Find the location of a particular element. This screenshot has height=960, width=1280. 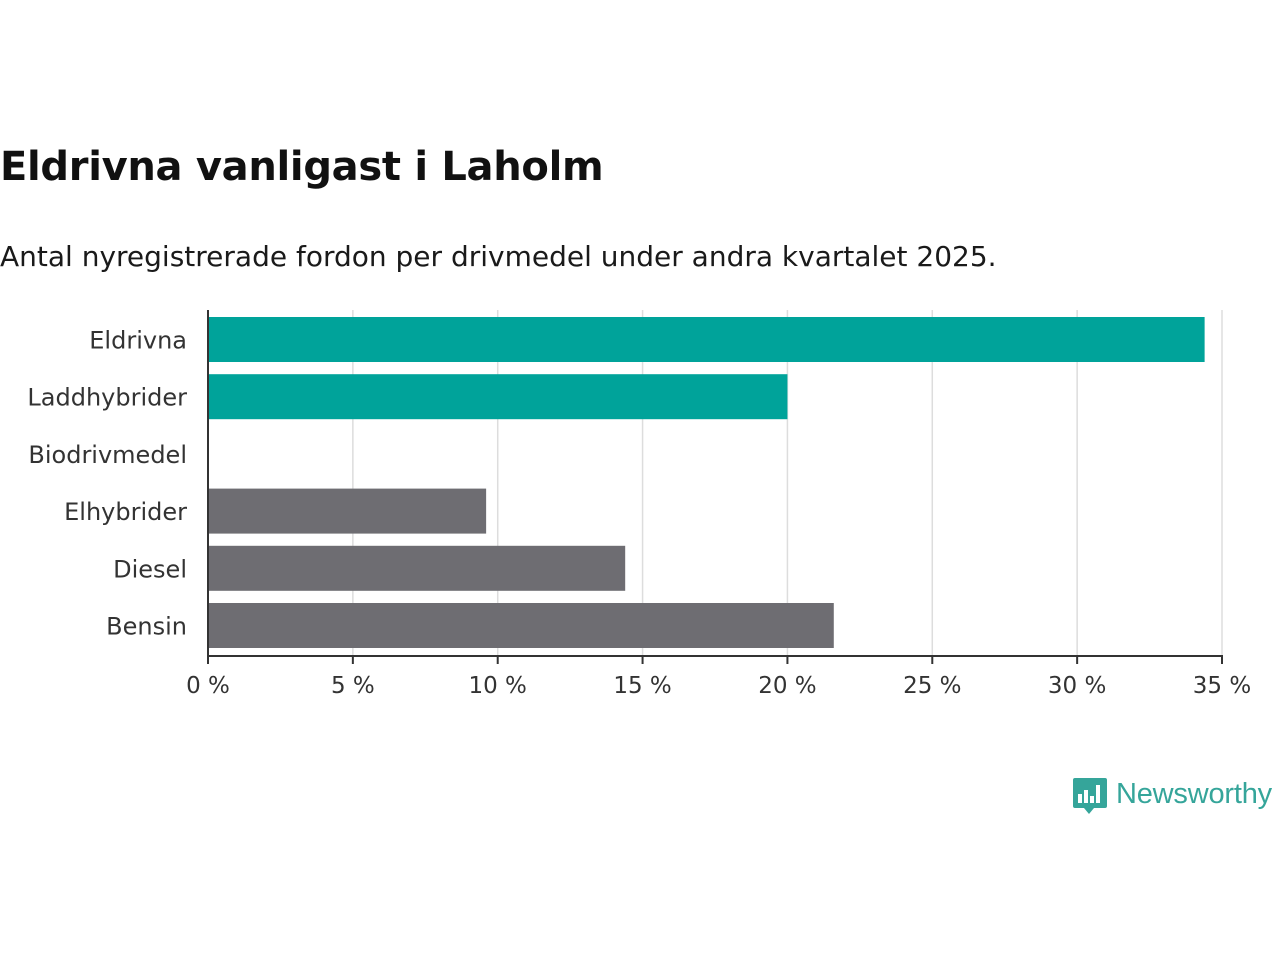

bar-elhybrider is located at coordinates (347, 511).